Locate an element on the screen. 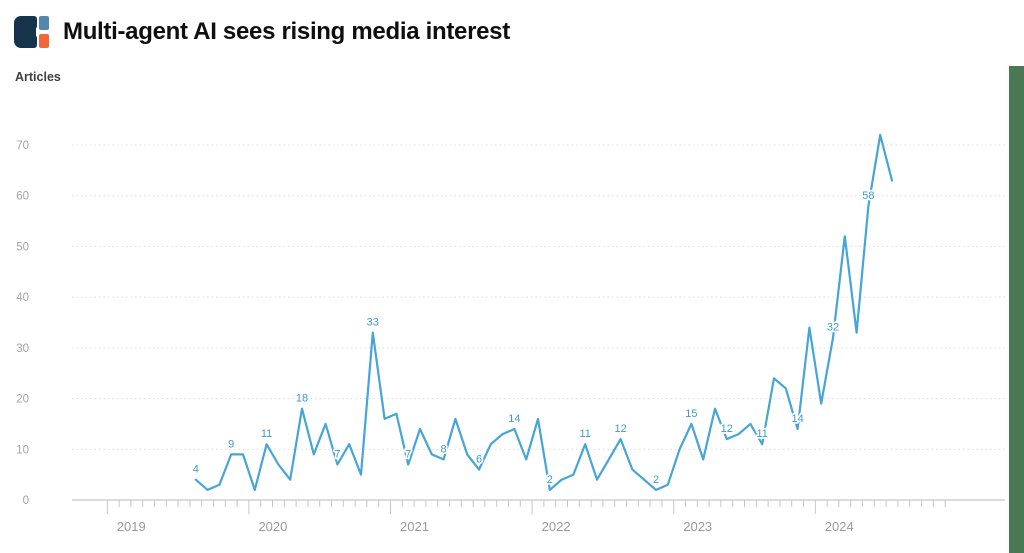 This screenshot has width=1024, height=553. point-label: 18 is located at coordinates (302, 399).